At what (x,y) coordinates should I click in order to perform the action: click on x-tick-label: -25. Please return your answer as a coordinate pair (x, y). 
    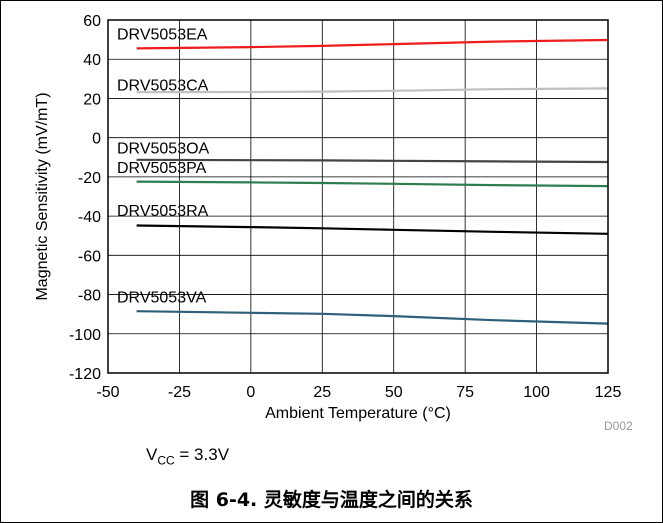
    Looking at the image, I should click on (179, 392).